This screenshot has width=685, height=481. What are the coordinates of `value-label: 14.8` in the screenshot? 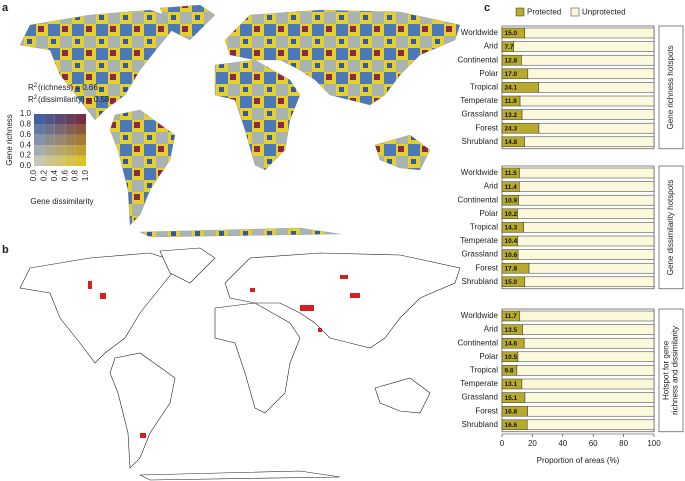 It's located at (511, 142).